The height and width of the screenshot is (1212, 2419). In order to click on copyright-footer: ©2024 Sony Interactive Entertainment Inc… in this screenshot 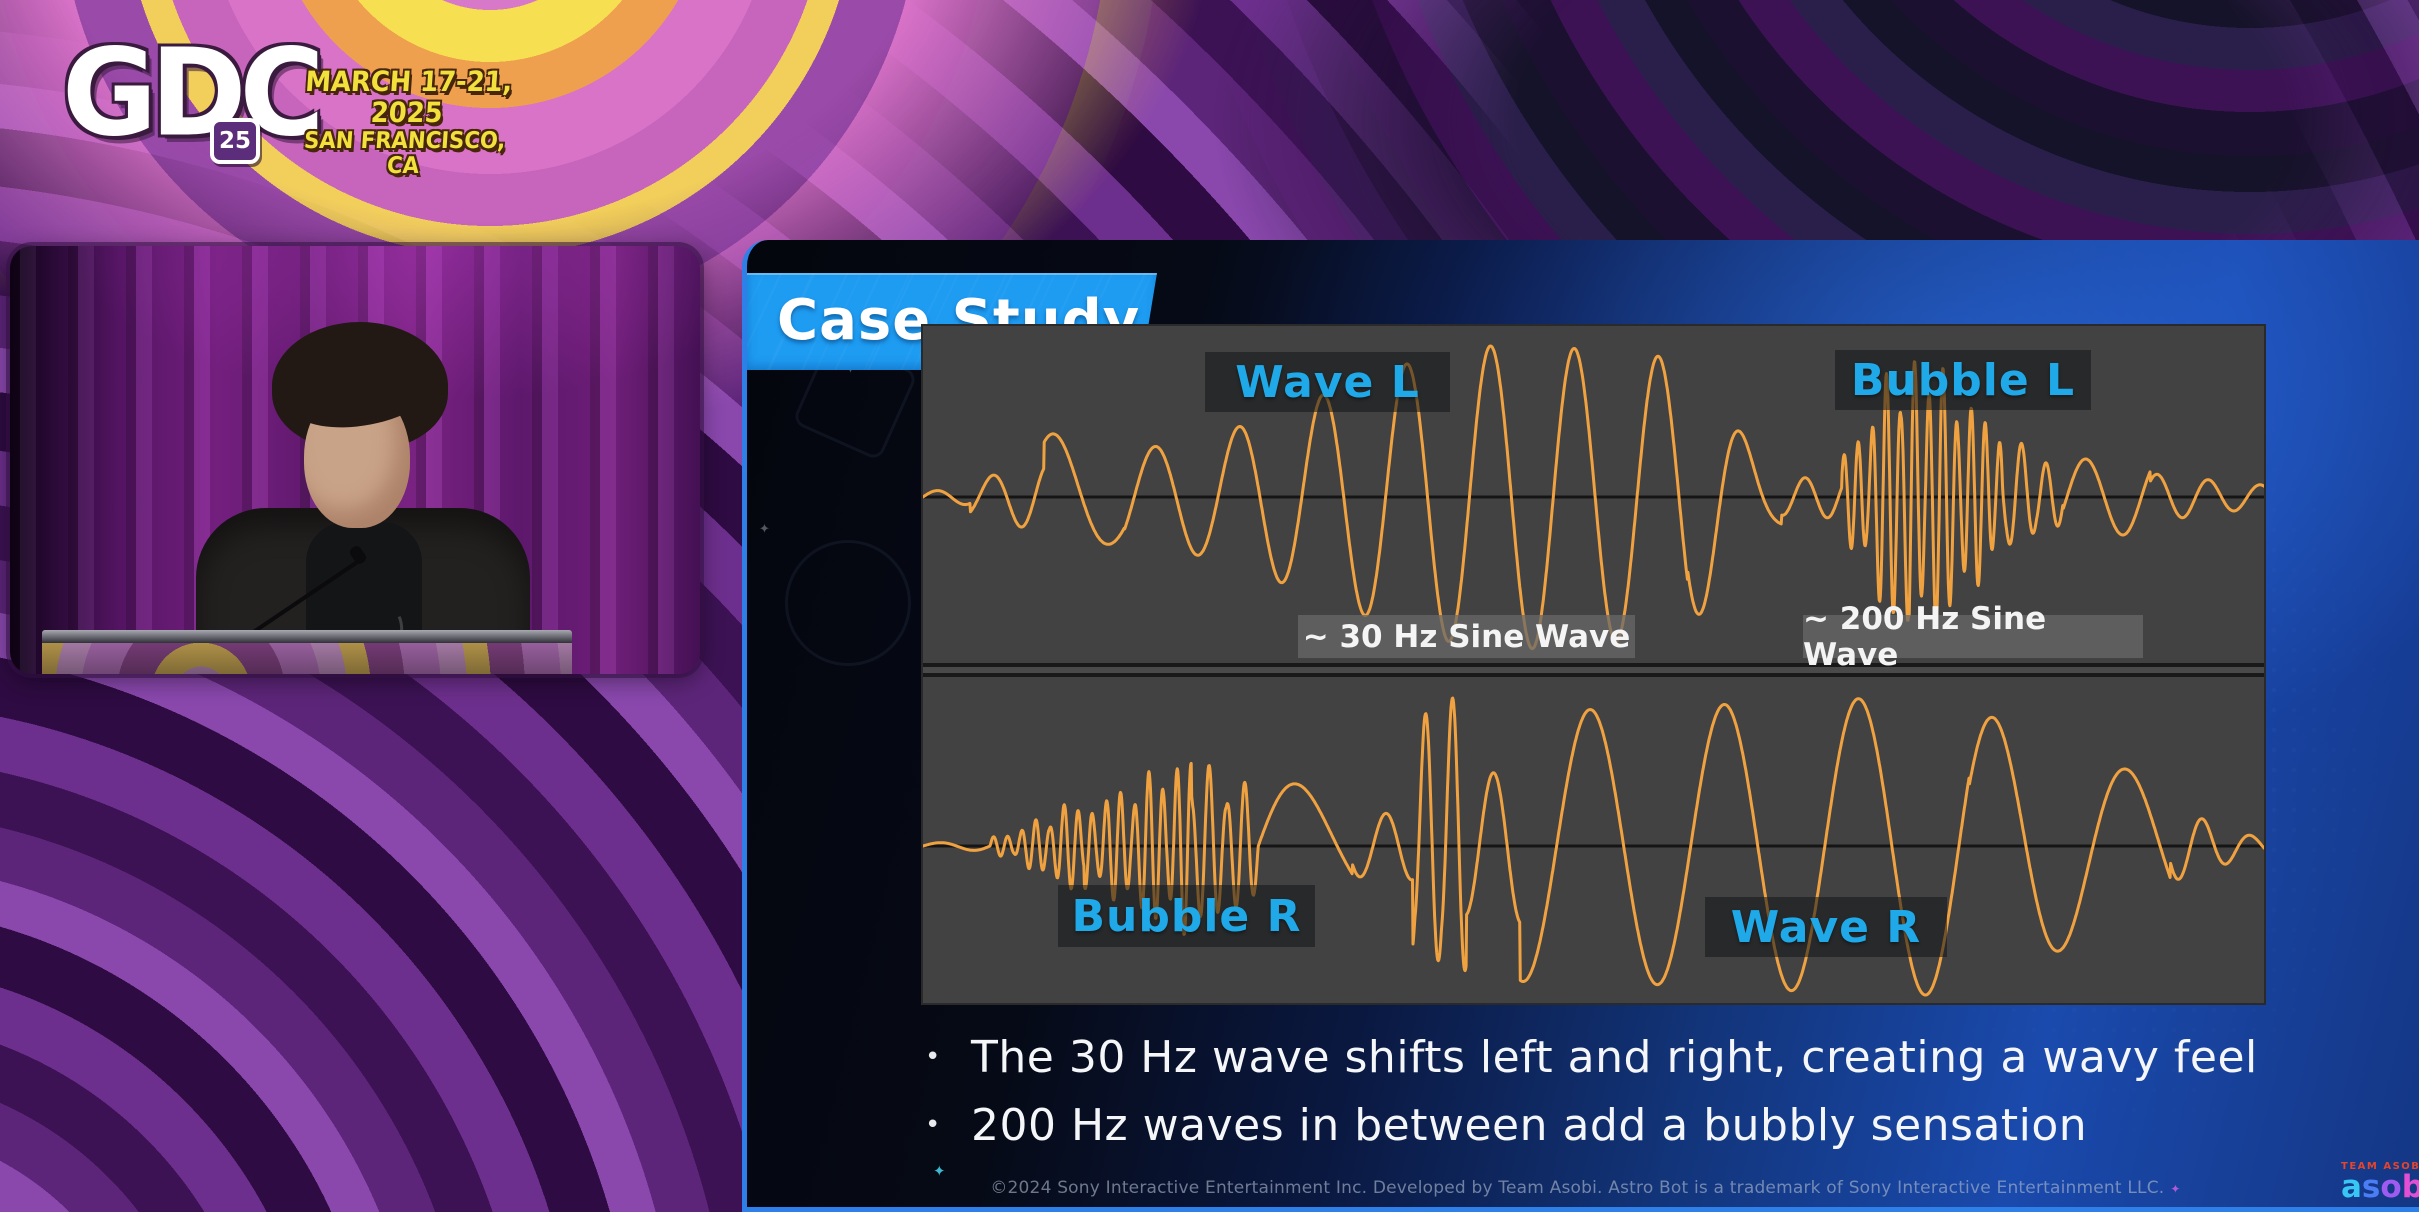, I will do `click(1583, 1188)`.